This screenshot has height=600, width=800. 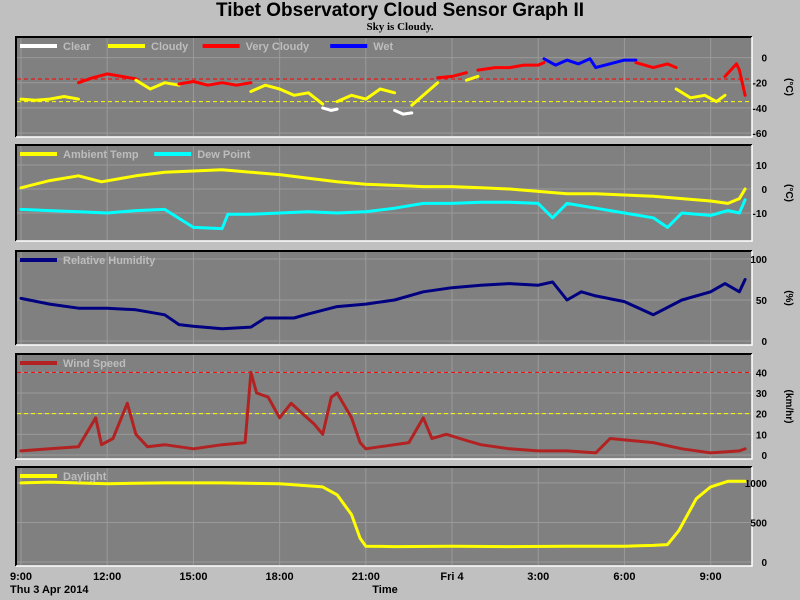 What do you see at coordinates (280, 577) in the screenshot?
I see `x-tick-label: 18:00` at bounding box center [280, 577].